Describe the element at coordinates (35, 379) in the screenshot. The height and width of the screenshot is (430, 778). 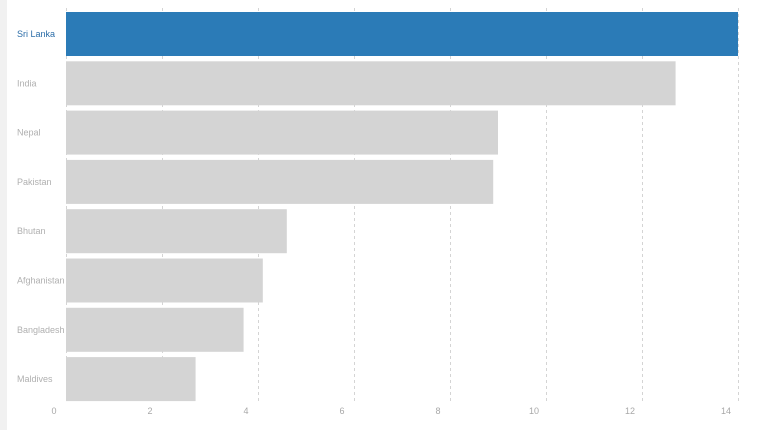
I see `category-label: Maldives` at that location.